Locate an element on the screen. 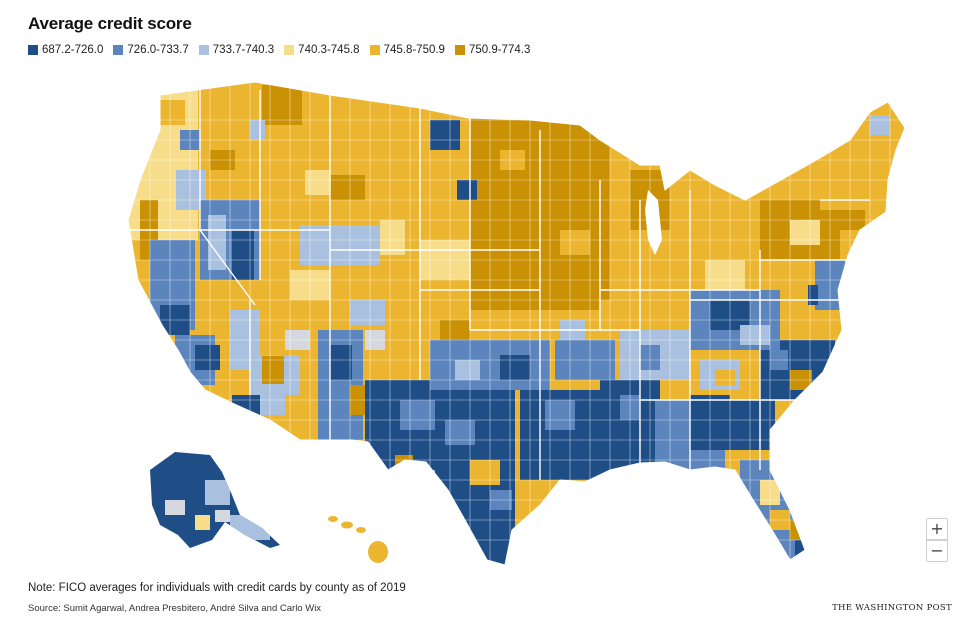 The height and width of the screenshot is (629, 980). map-title: Average credit score is located at coordinates (110, 23).